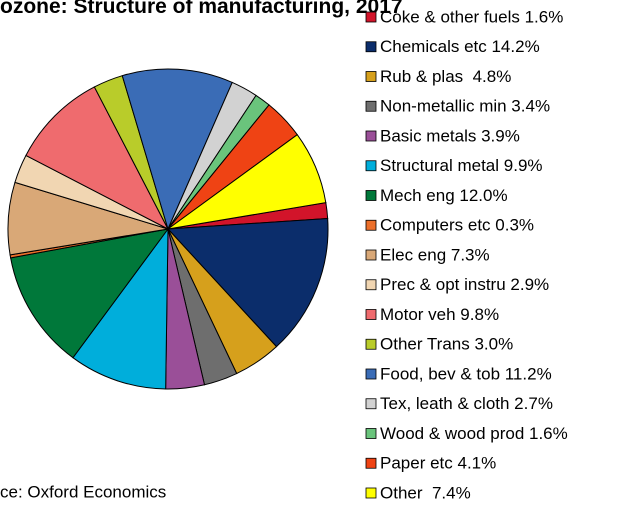 This screenshot has width=618, height=506. Describe the element at coordinates (83, 491) in the screenshot. I see `source: ce: Oxford Economics` at that location.